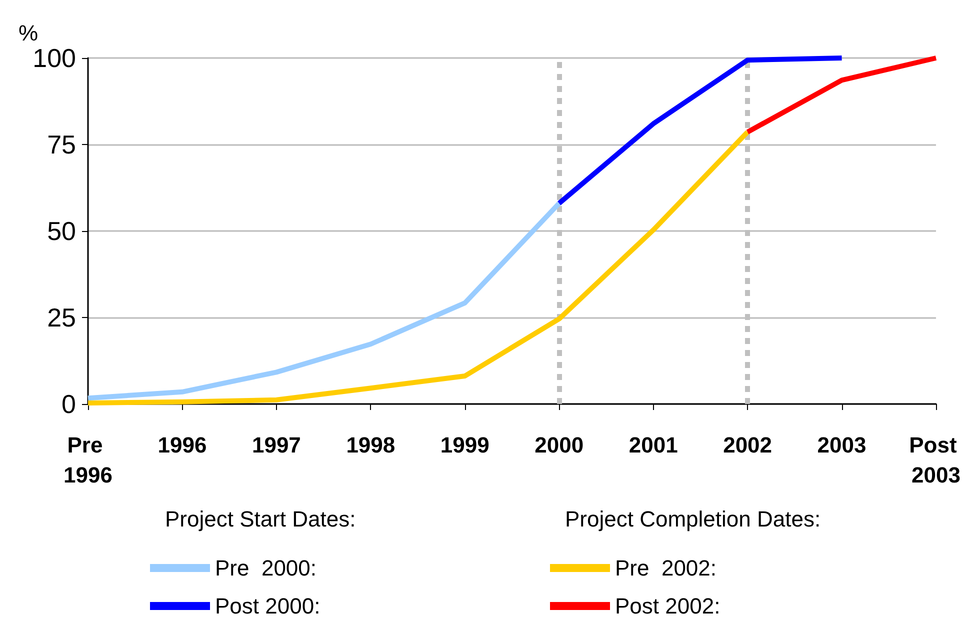 This screenshot has height=622, width=974. What do you see at coordinates (61, 317) in the screenshot?
I see `y-tick-label: 25` at bounding box center [61, 317].